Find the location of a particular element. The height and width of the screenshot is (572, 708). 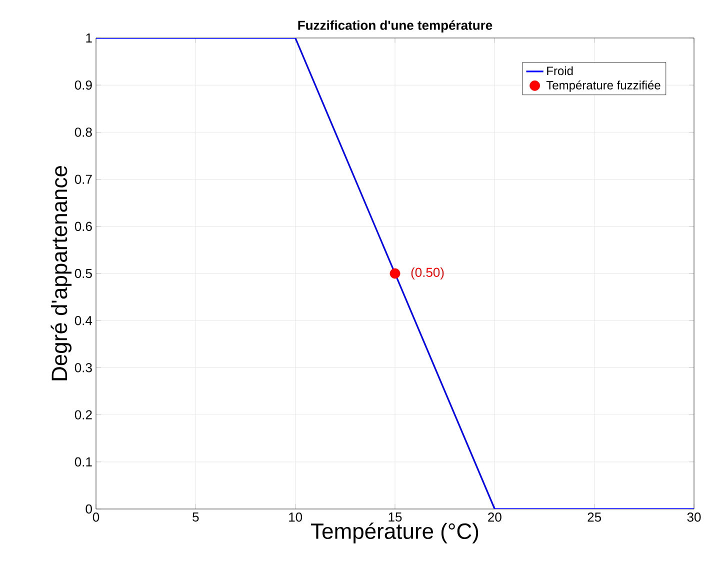

legend-label: Froid is located at coordinates (560, 71).